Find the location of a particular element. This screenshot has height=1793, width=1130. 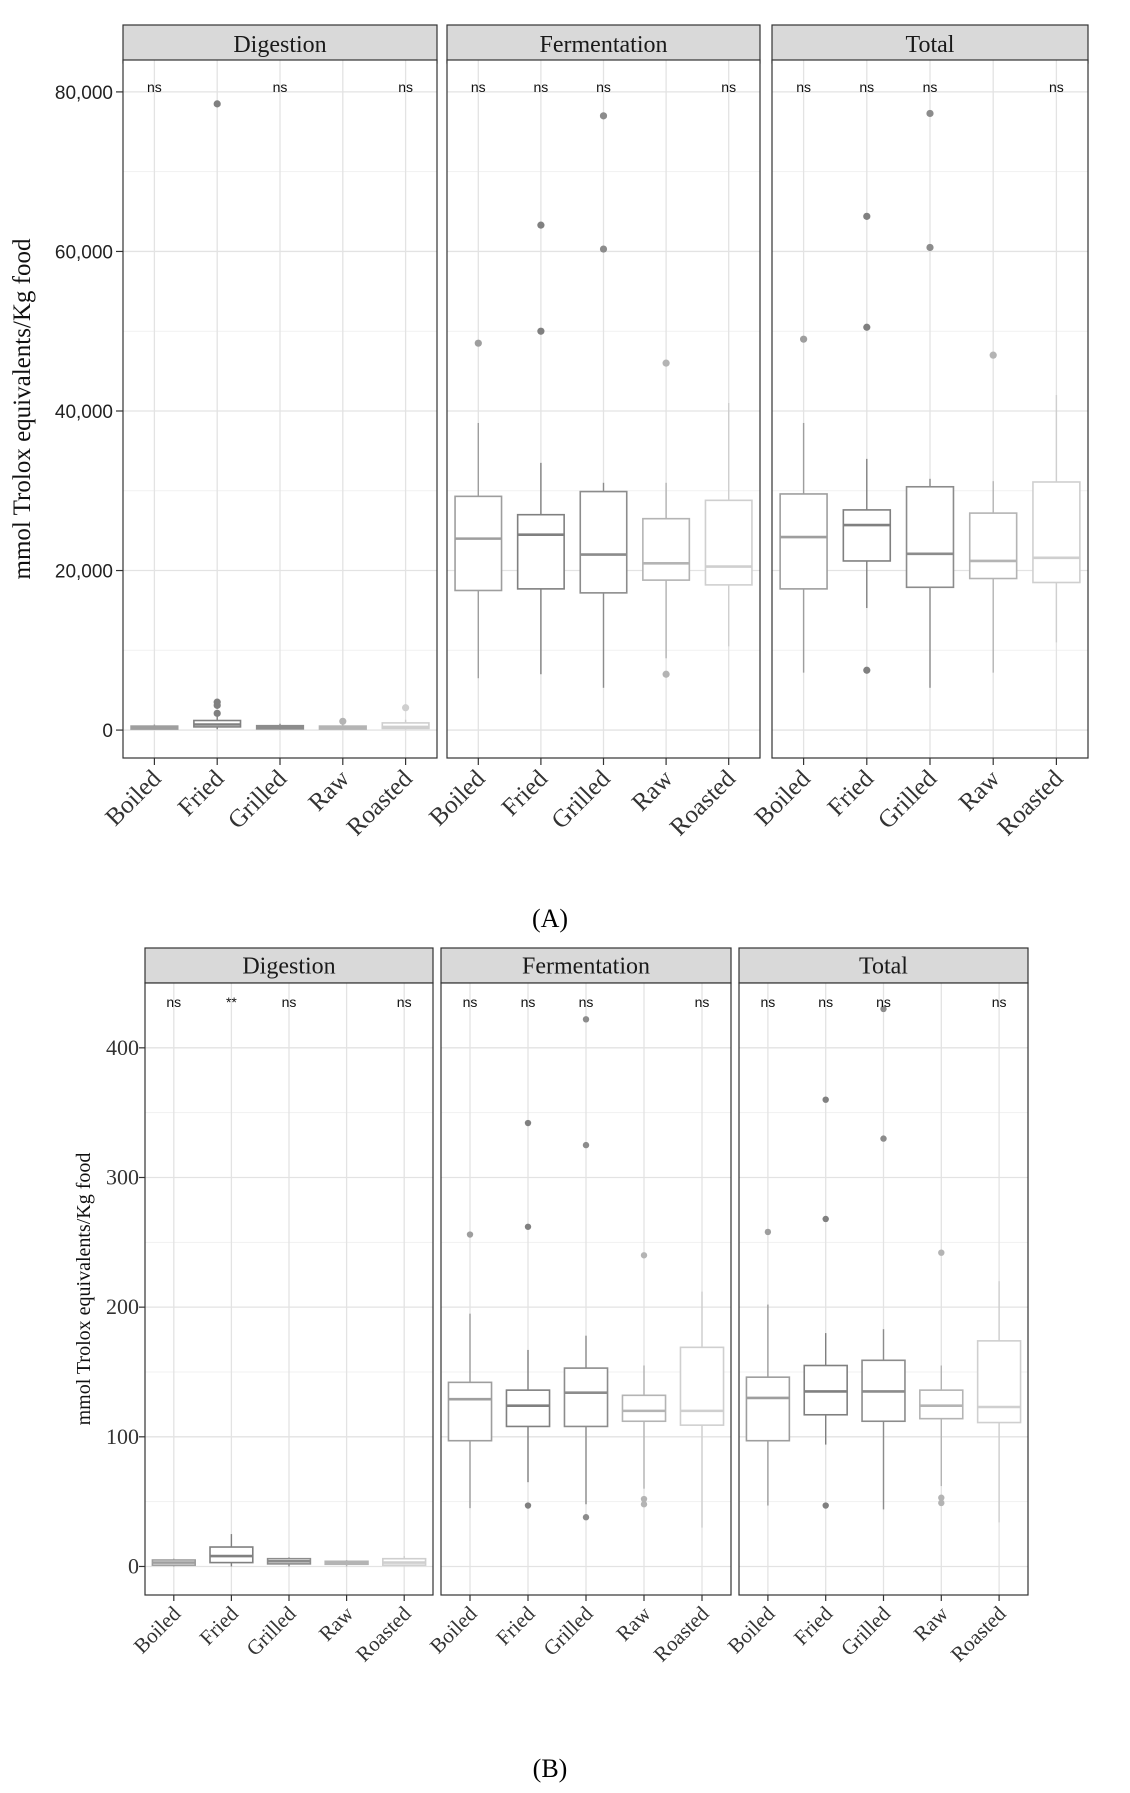

x-tick-label-b: Roasted is located at coordinates (681, 1633).